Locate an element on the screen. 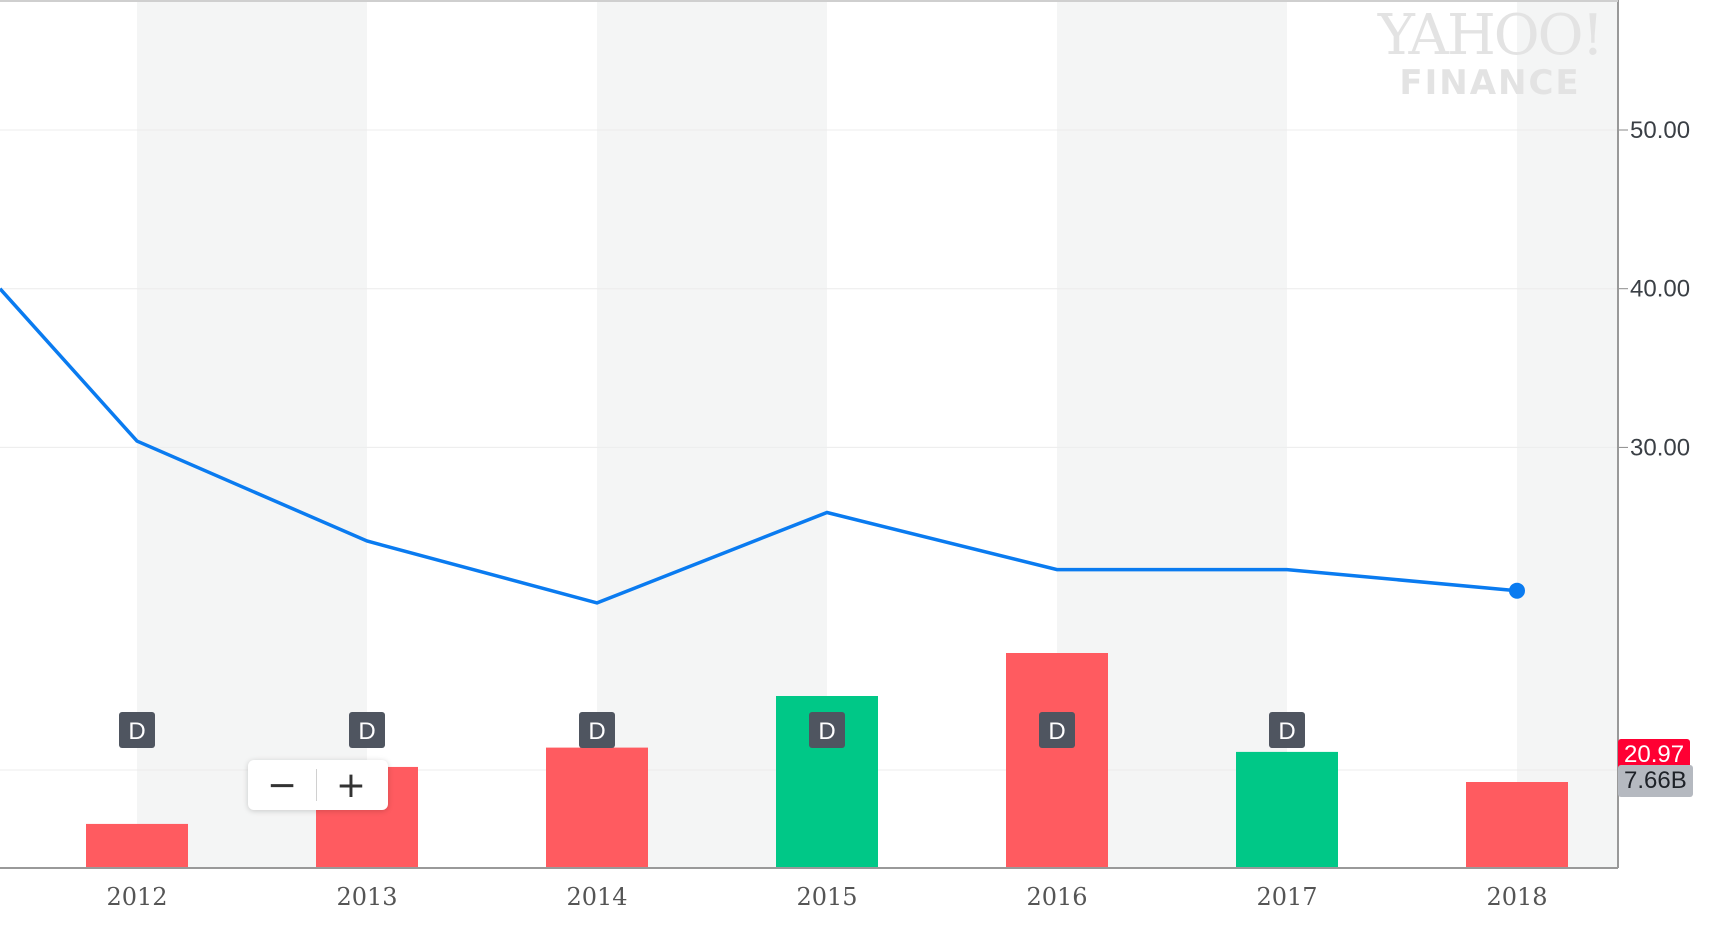 The image size is (1728, 938). y-tick-label: 40.00 is located at coordinates (1660, 289).